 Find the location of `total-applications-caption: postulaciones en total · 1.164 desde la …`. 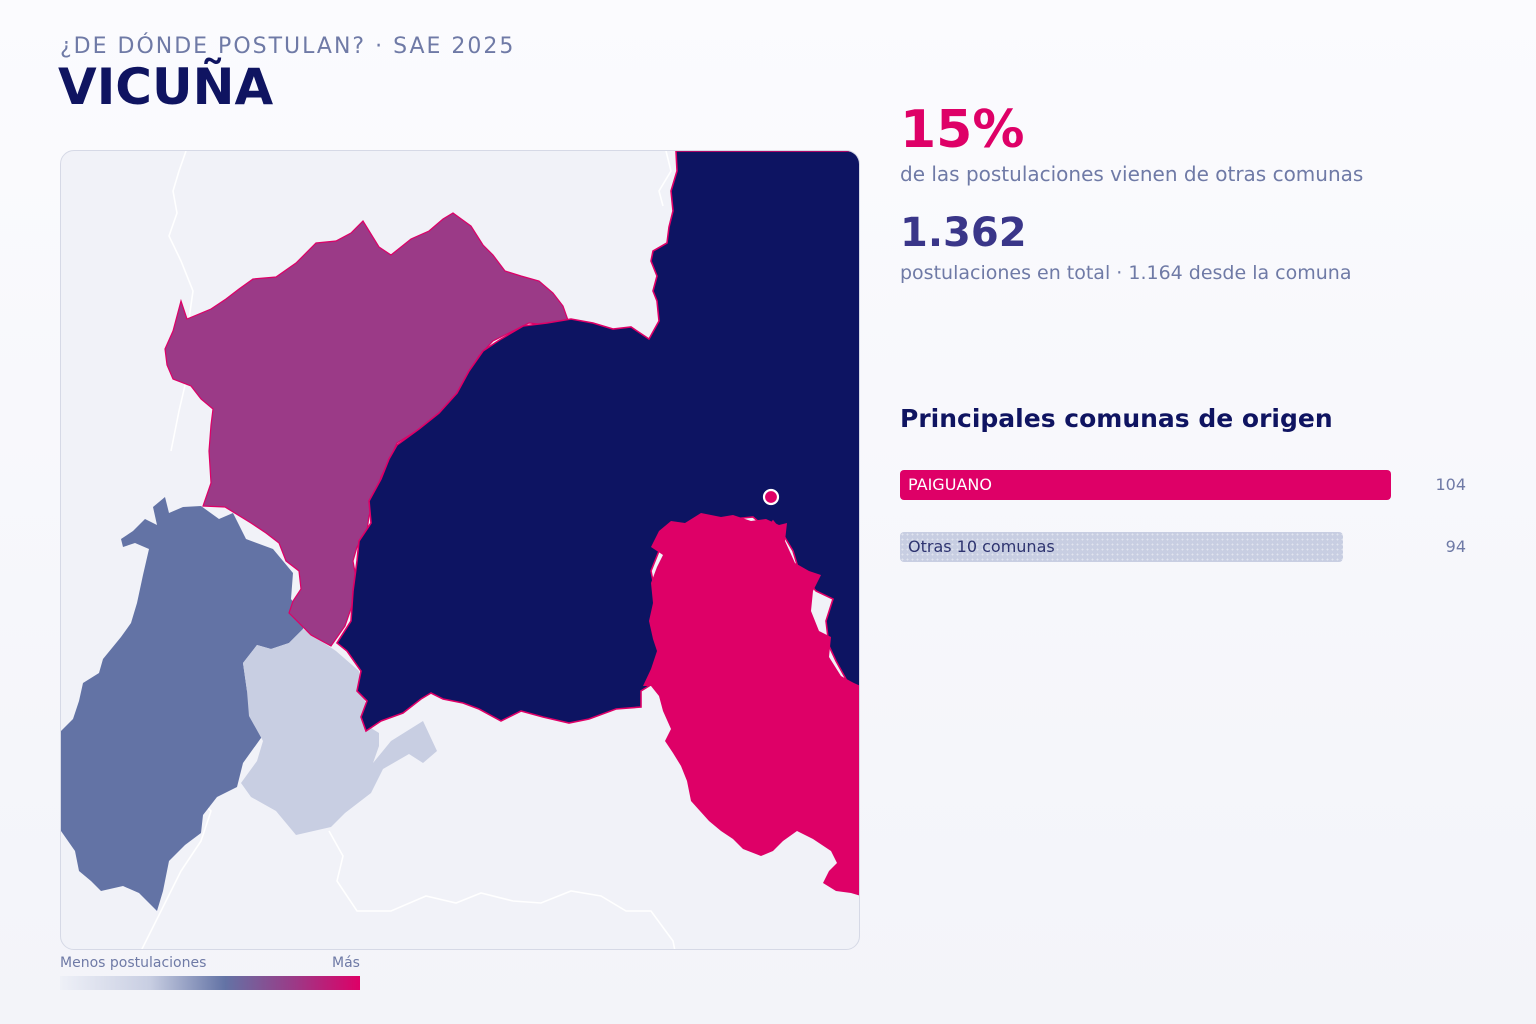

total-applications-caption: postulaciones en total · 1.164 desde la … is located at coordinates (1126, 273).